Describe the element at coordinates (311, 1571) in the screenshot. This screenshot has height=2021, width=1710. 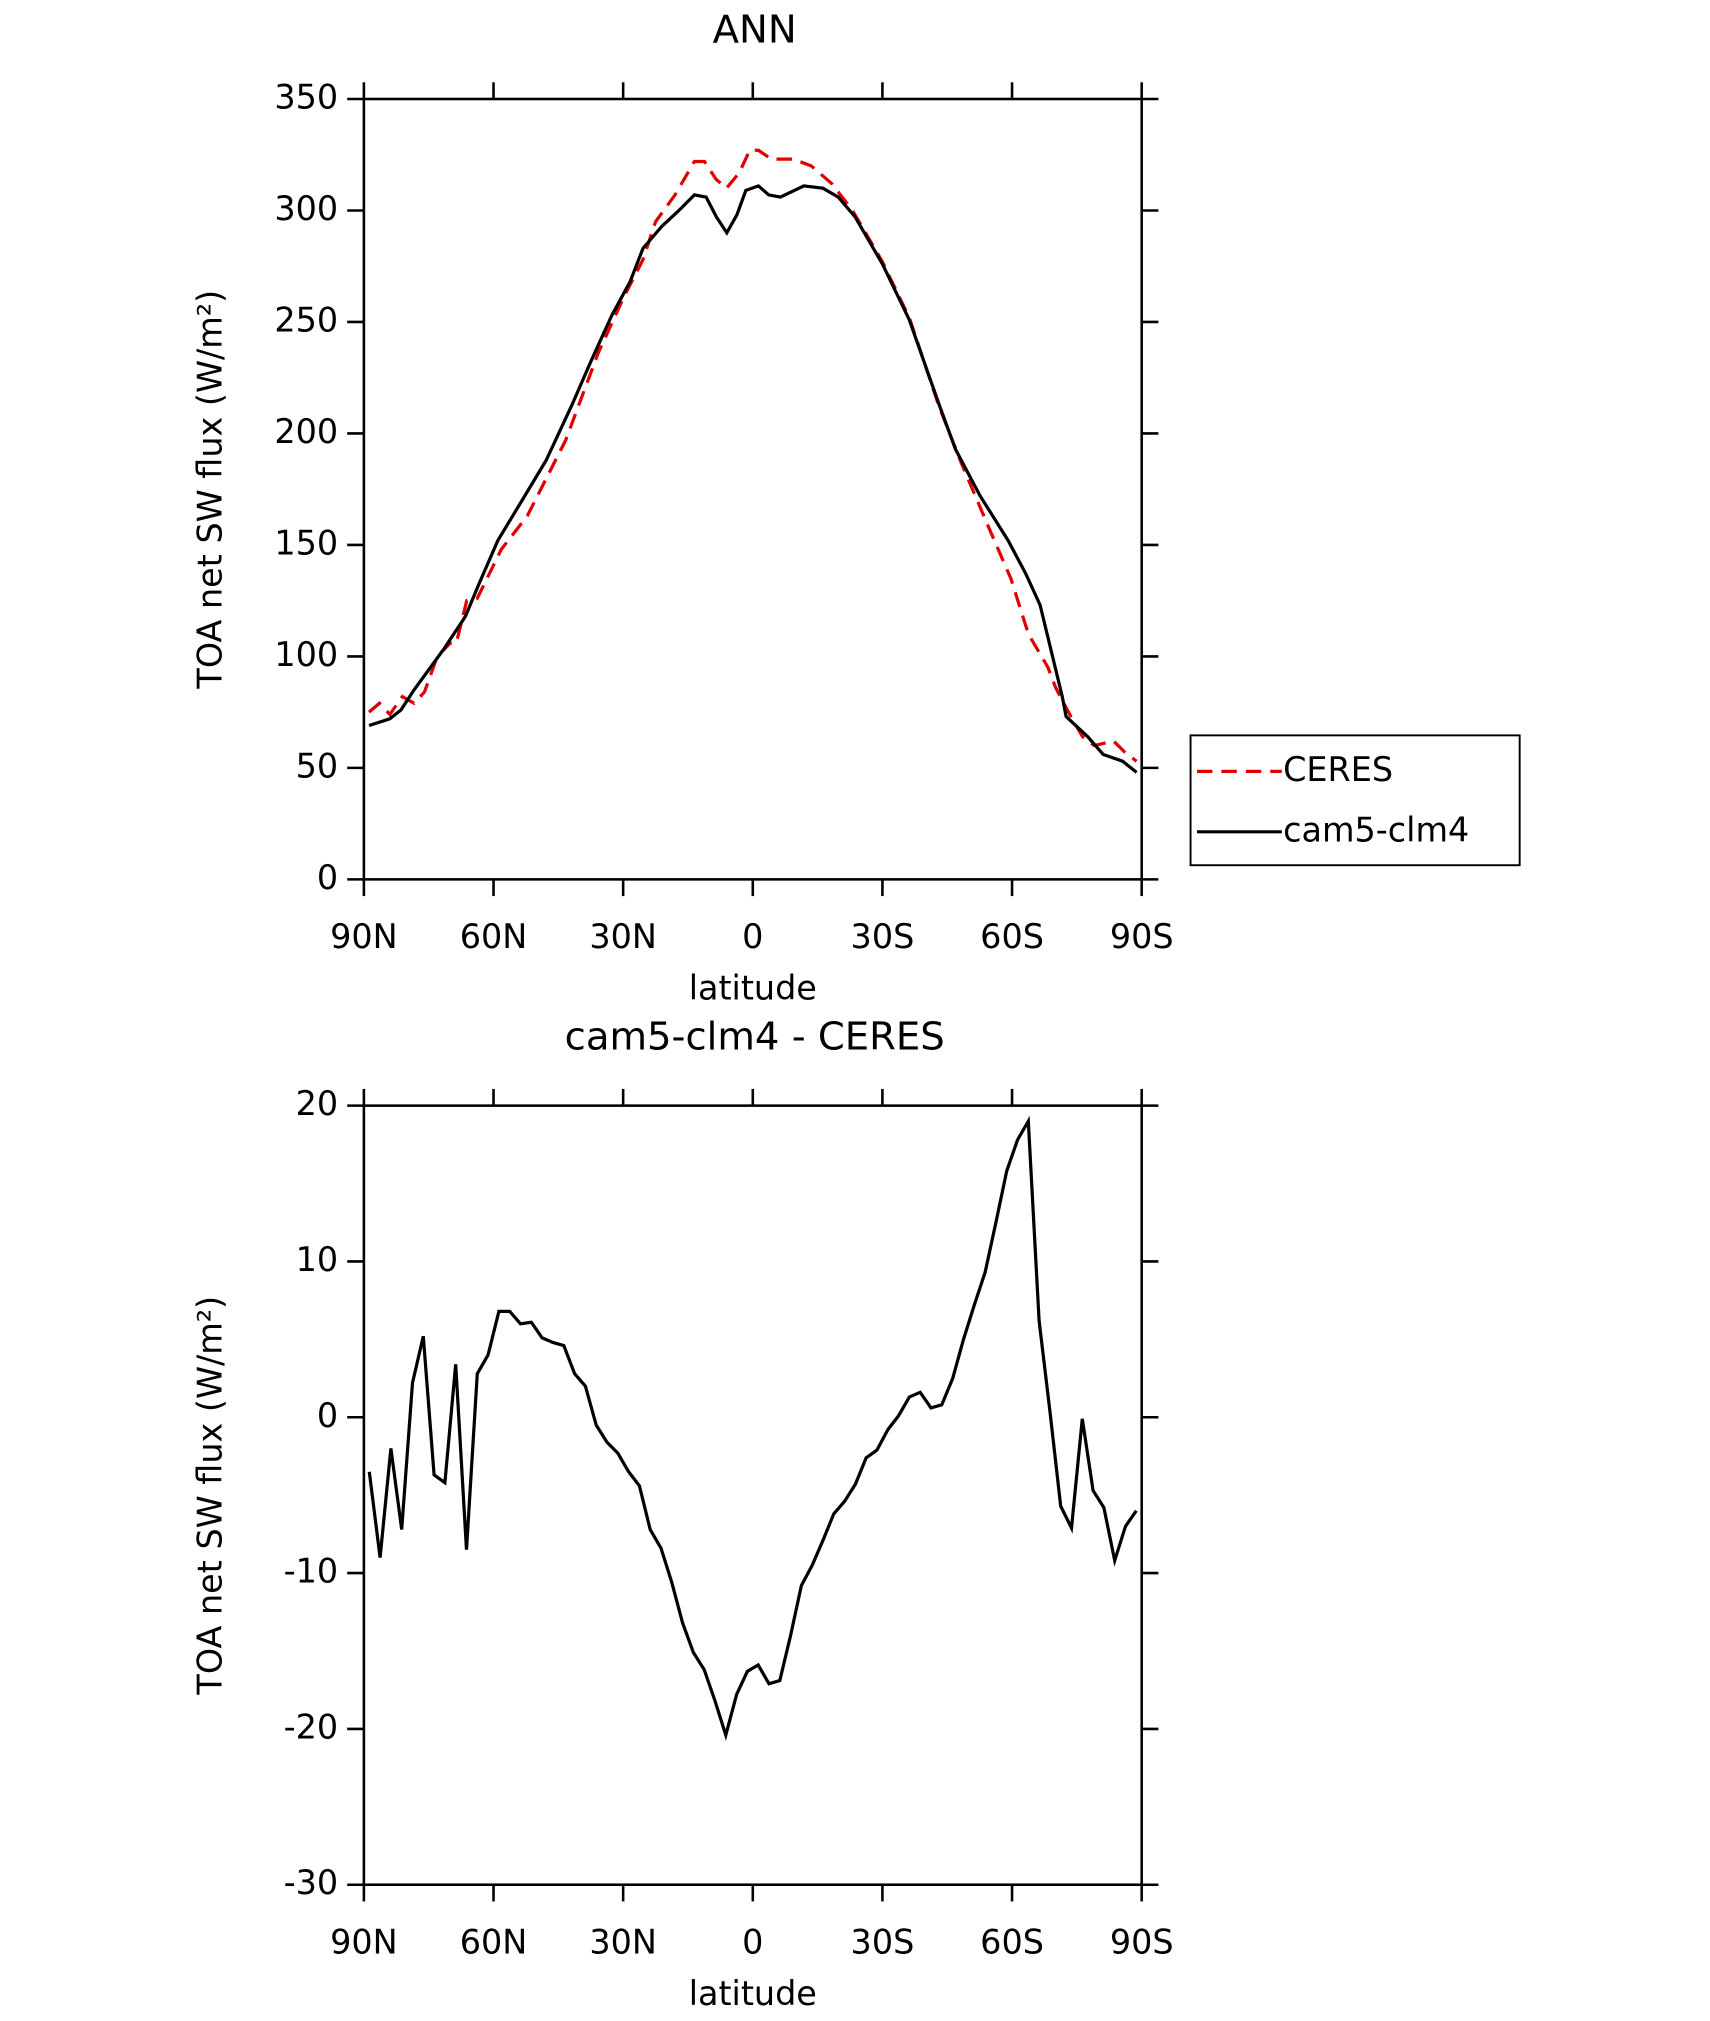
I see `y-tick-label: -10` at that location.